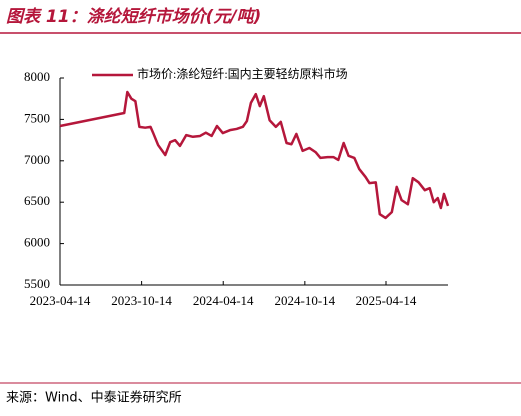 The height and width of the screenshot is (416, 521). Describe the element at coordinates (37, 242) in the screenshot. I see `y-tick-label: 6000` at that location.